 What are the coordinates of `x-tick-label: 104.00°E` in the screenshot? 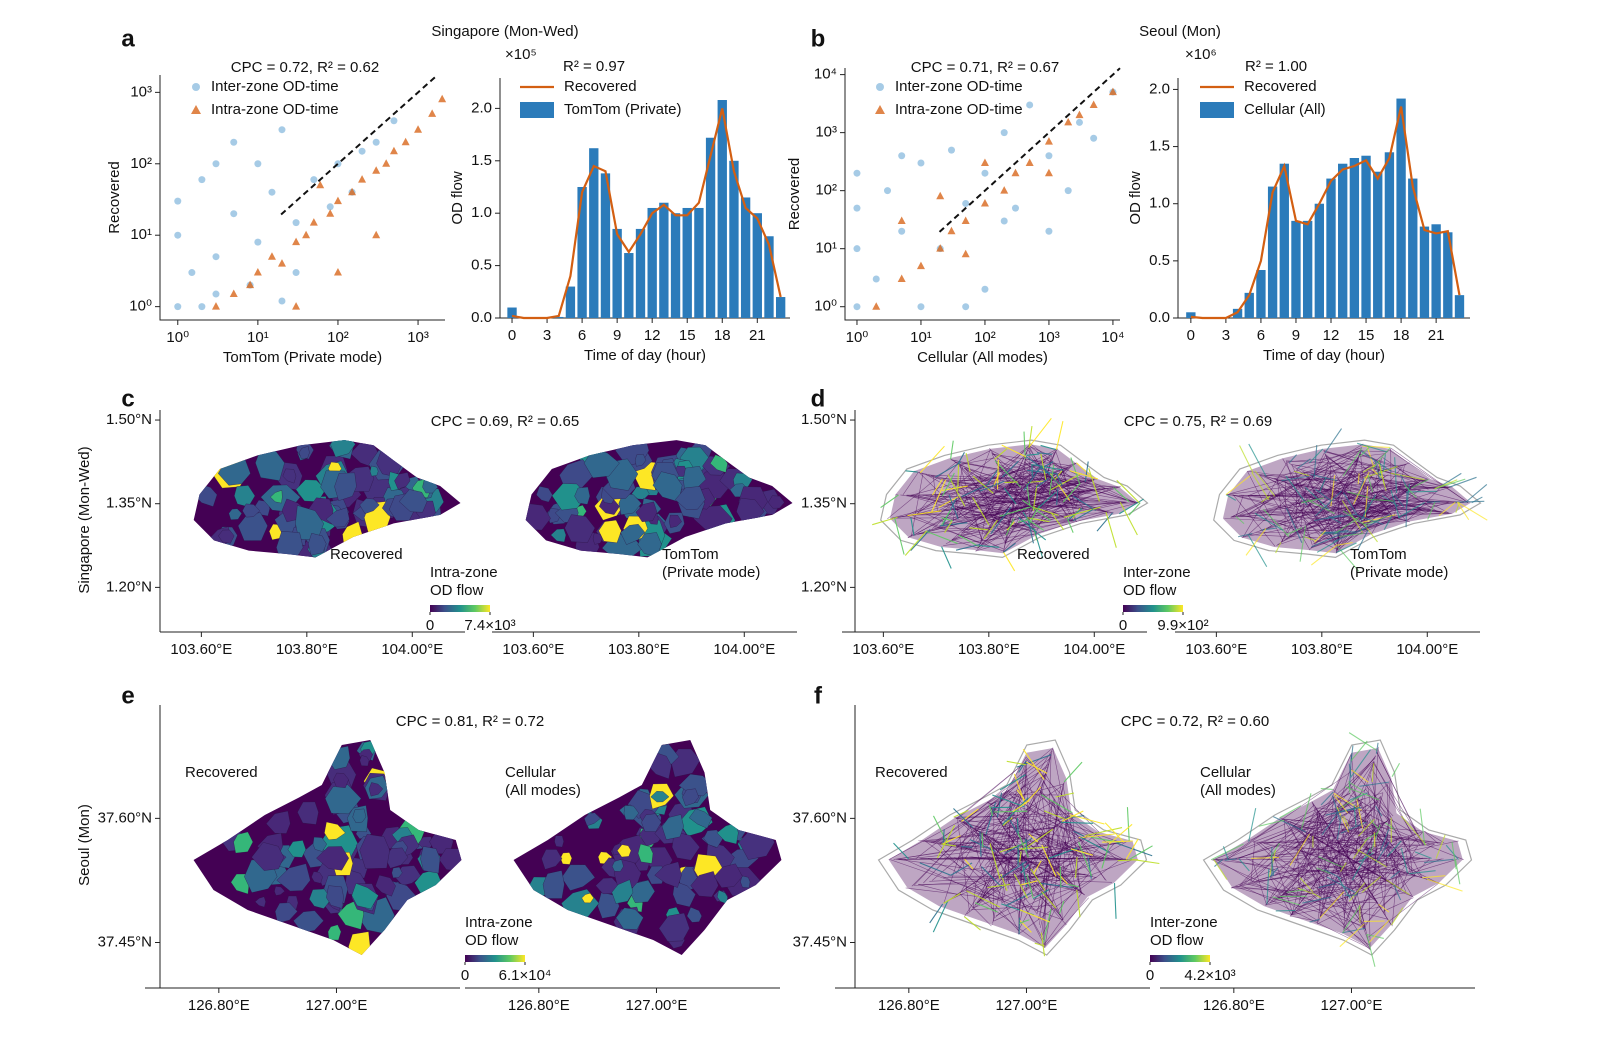 It's located at (1094, 649).